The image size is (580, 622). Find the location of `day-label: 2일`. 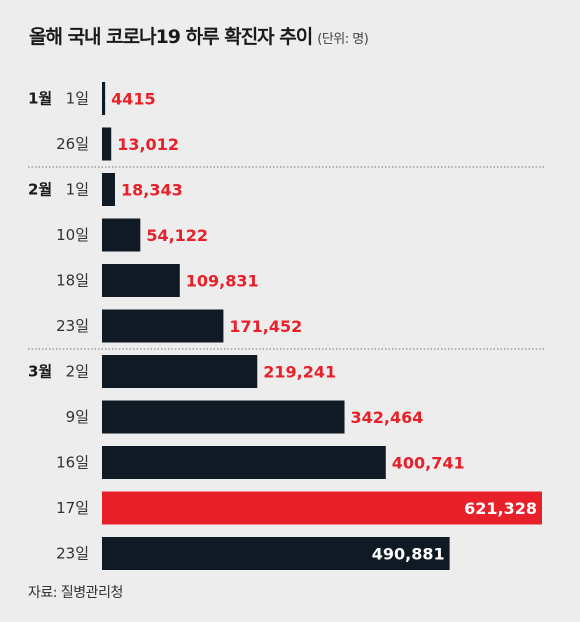

day-label: 2일 is located at coordinates (77, 372).